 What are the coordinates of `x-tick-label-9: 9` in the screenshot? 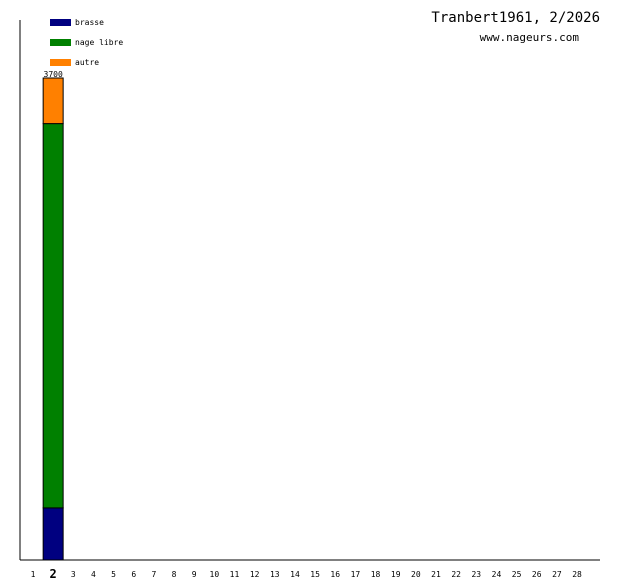 It's located at (194, 574).